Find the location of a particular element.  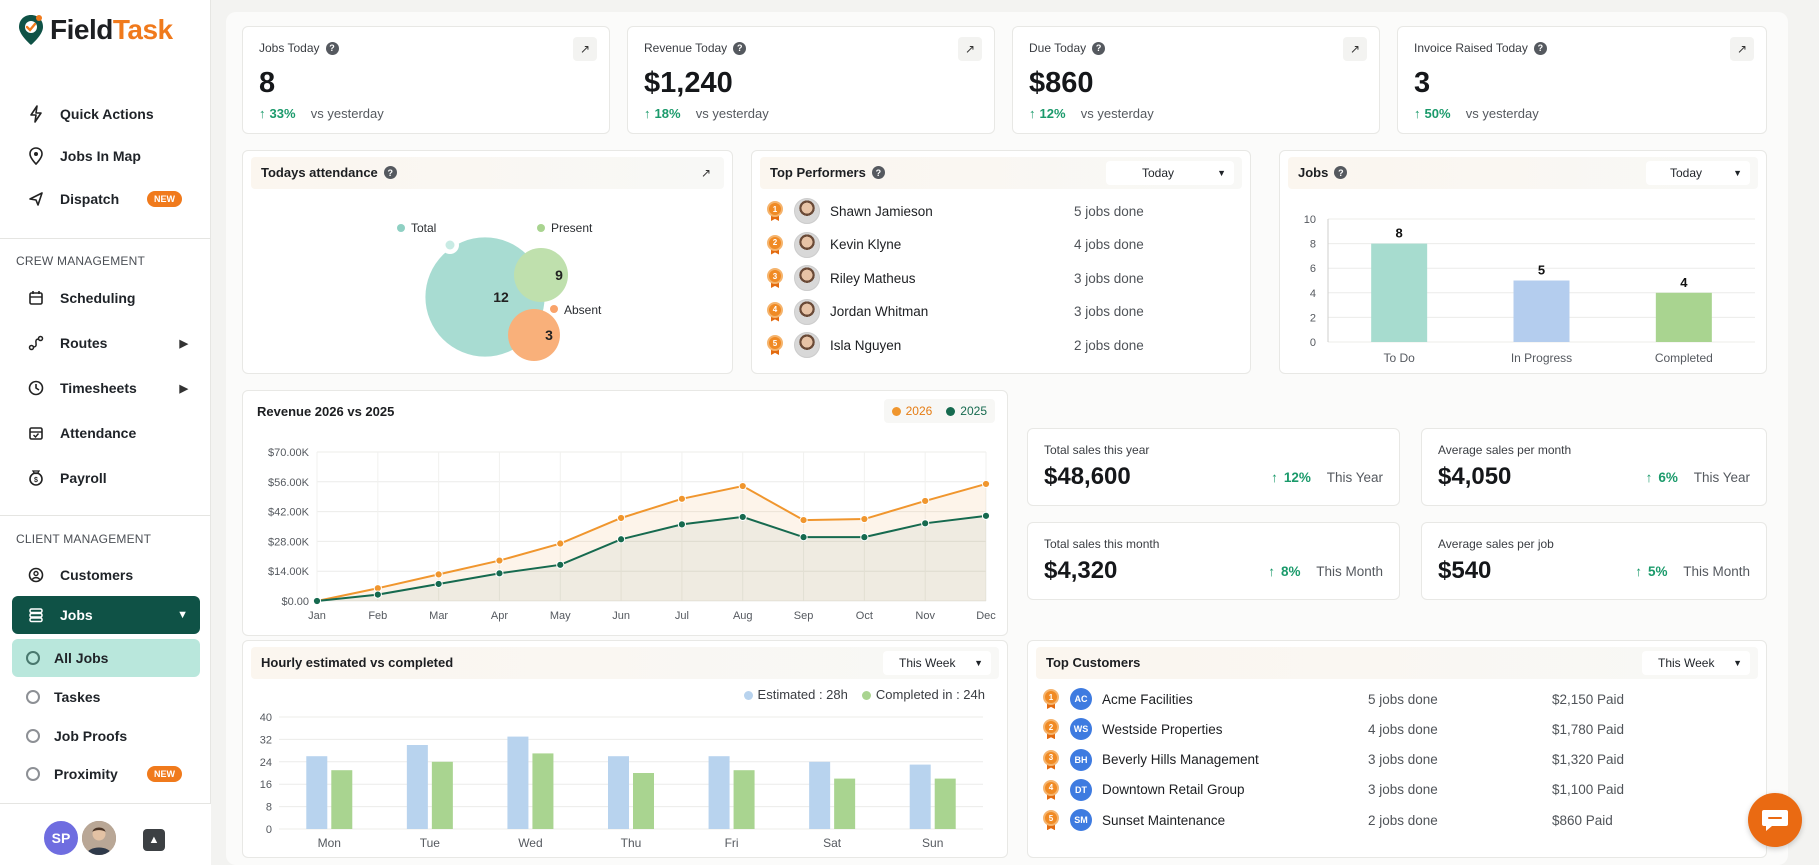

legend-item-2025: 2025 is located at coordinates (966, 411).